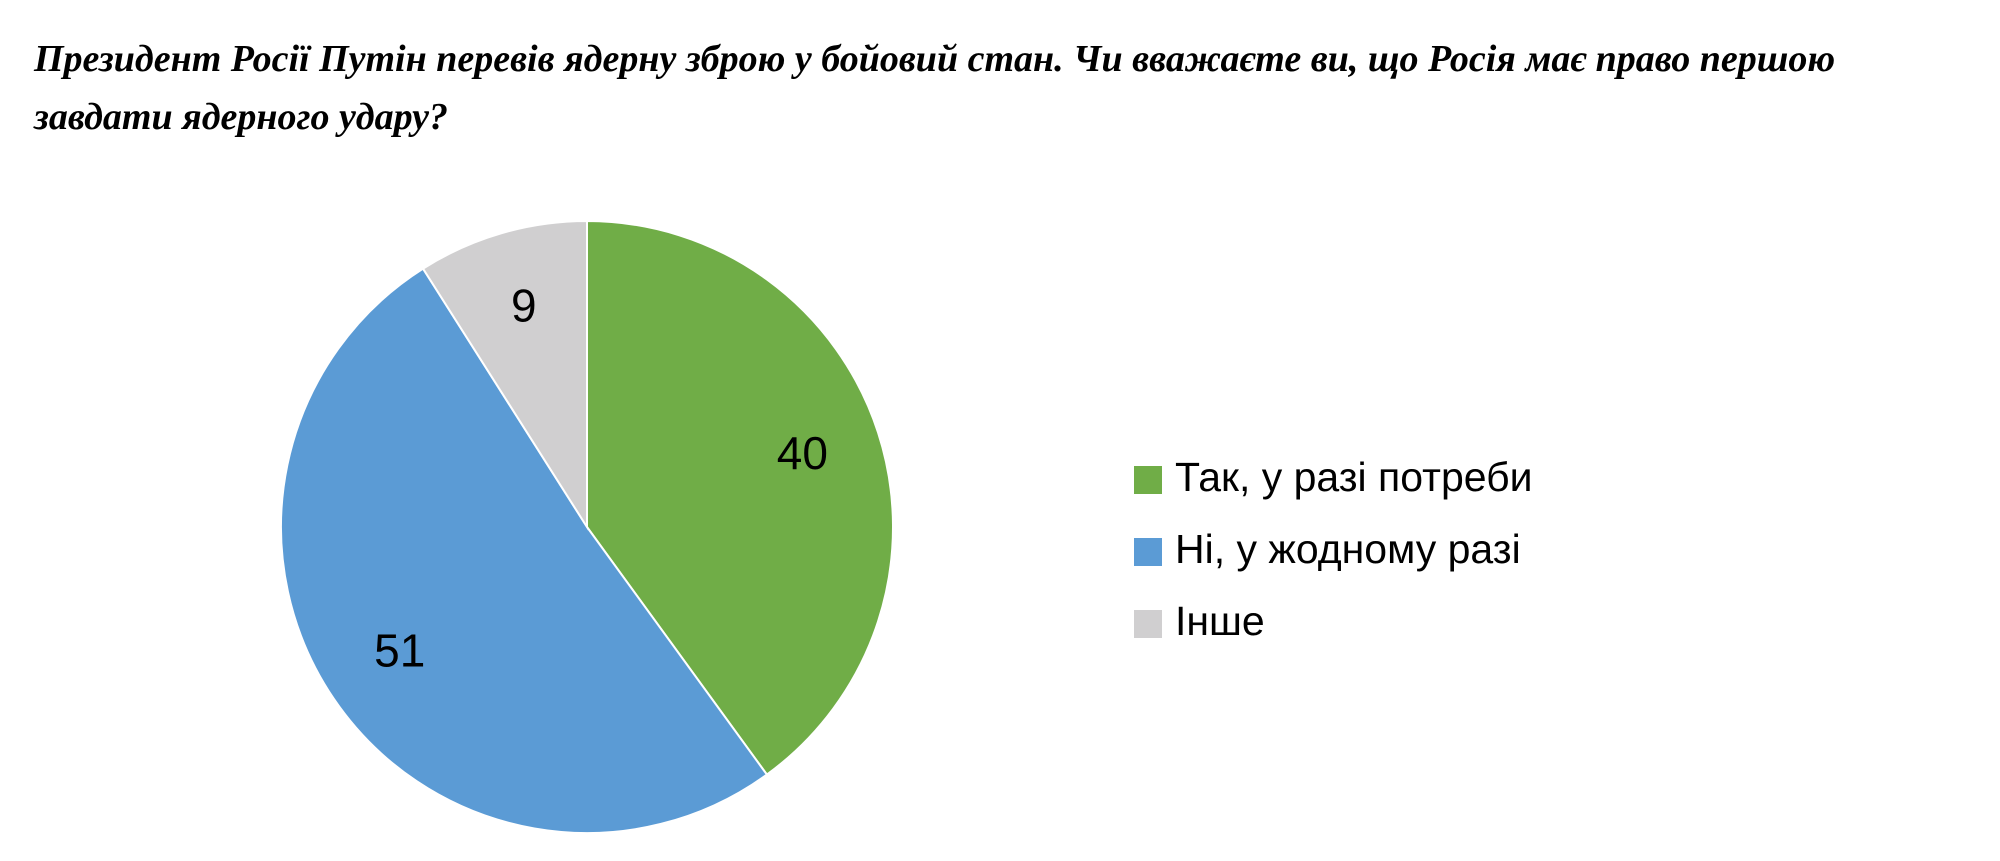 This screenshot has height=861, width=2000. What do you see at coordinates (399, 650) in the screenshot?
I see `data-label: 51` at bounding box center [399, 650].